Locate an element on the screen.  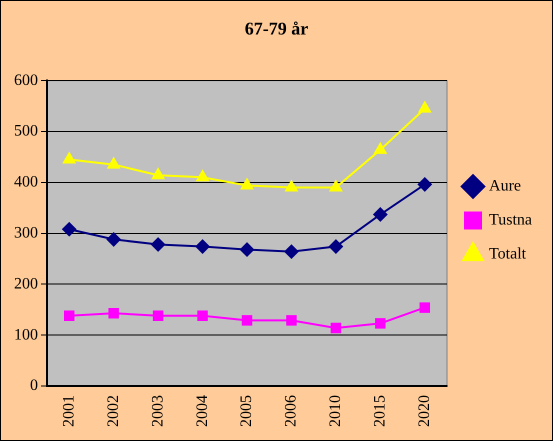
y-tick-label: 200 is located at coordinates (26, 283).